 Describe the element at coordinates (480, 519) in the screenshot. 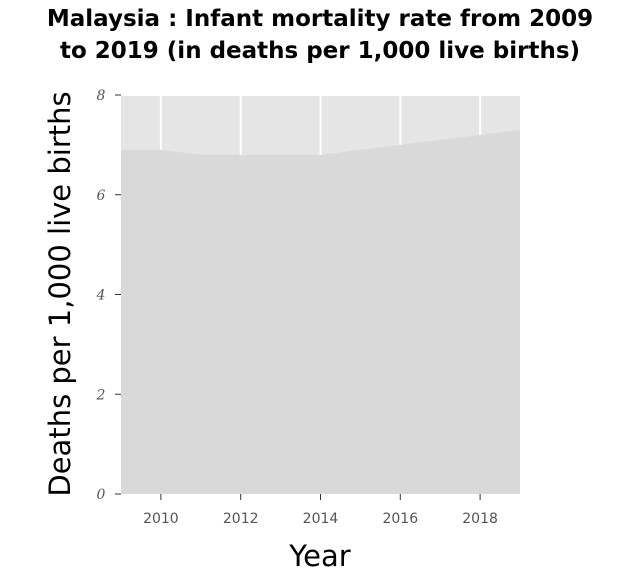

I see `x-tick-label: 2018` at that location.